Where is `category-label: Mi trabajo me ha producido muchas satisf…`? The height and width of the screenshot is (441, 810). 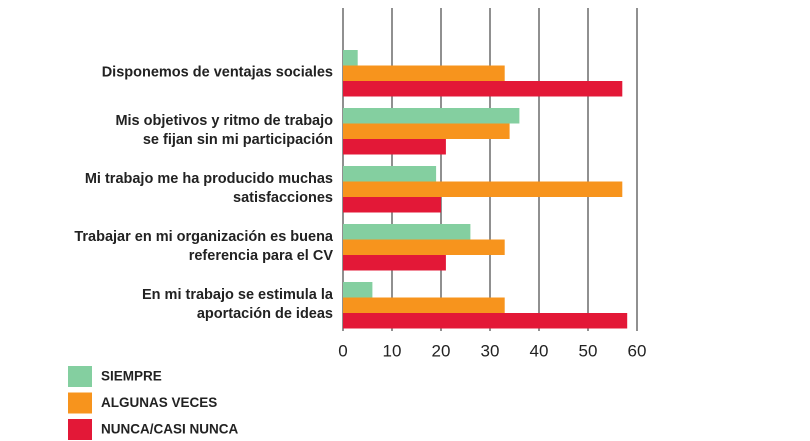 category-label: Mi trabajo me ha producido muchas satisf… is located at coordinates (208, 189).